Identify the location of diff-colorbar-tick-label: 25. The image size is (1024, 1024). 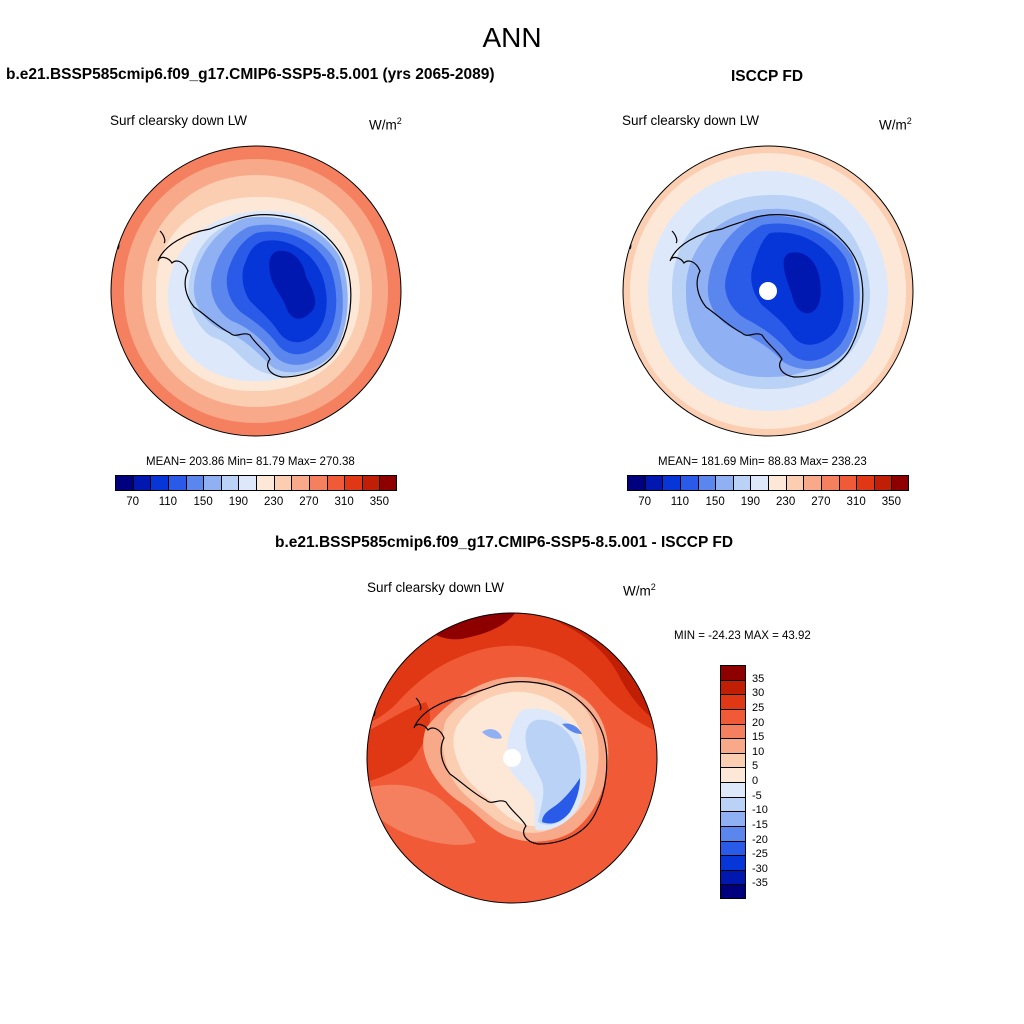
(758, 707).